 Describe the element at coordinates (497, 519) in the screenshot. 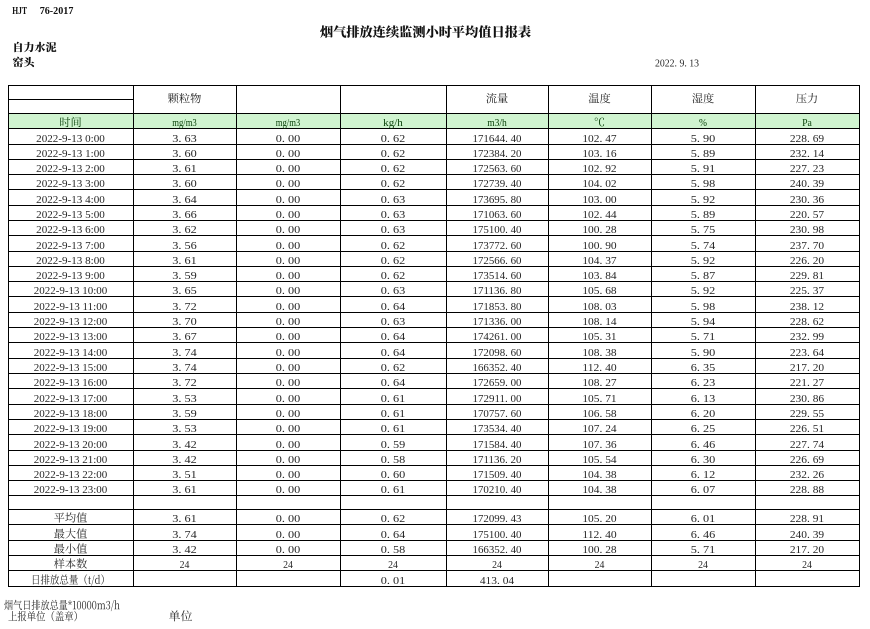

I see `svg-text: 172099. 43` at that location.